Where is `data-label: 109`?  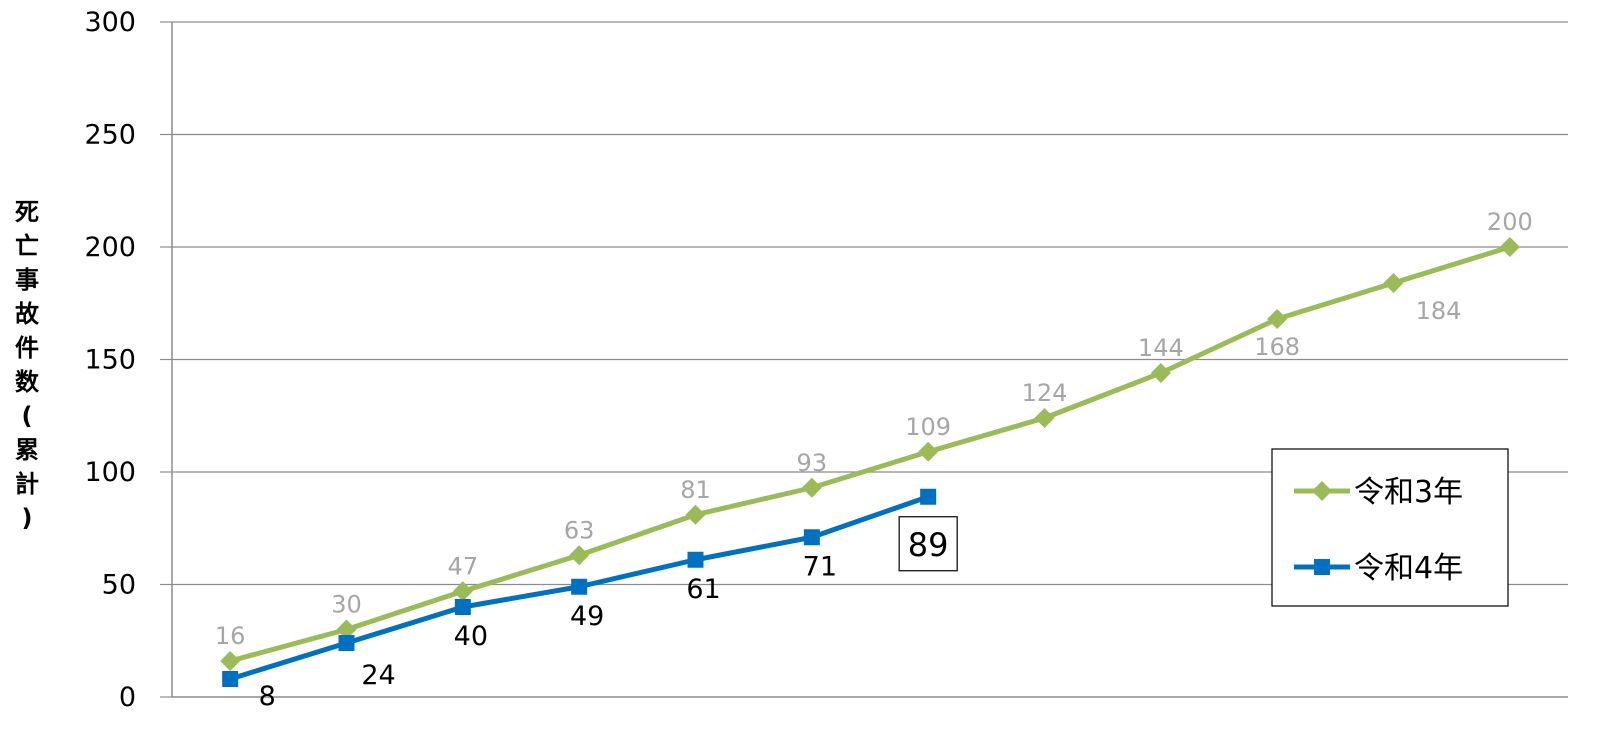 data-label: 109 is located at coordinates (928, 427).